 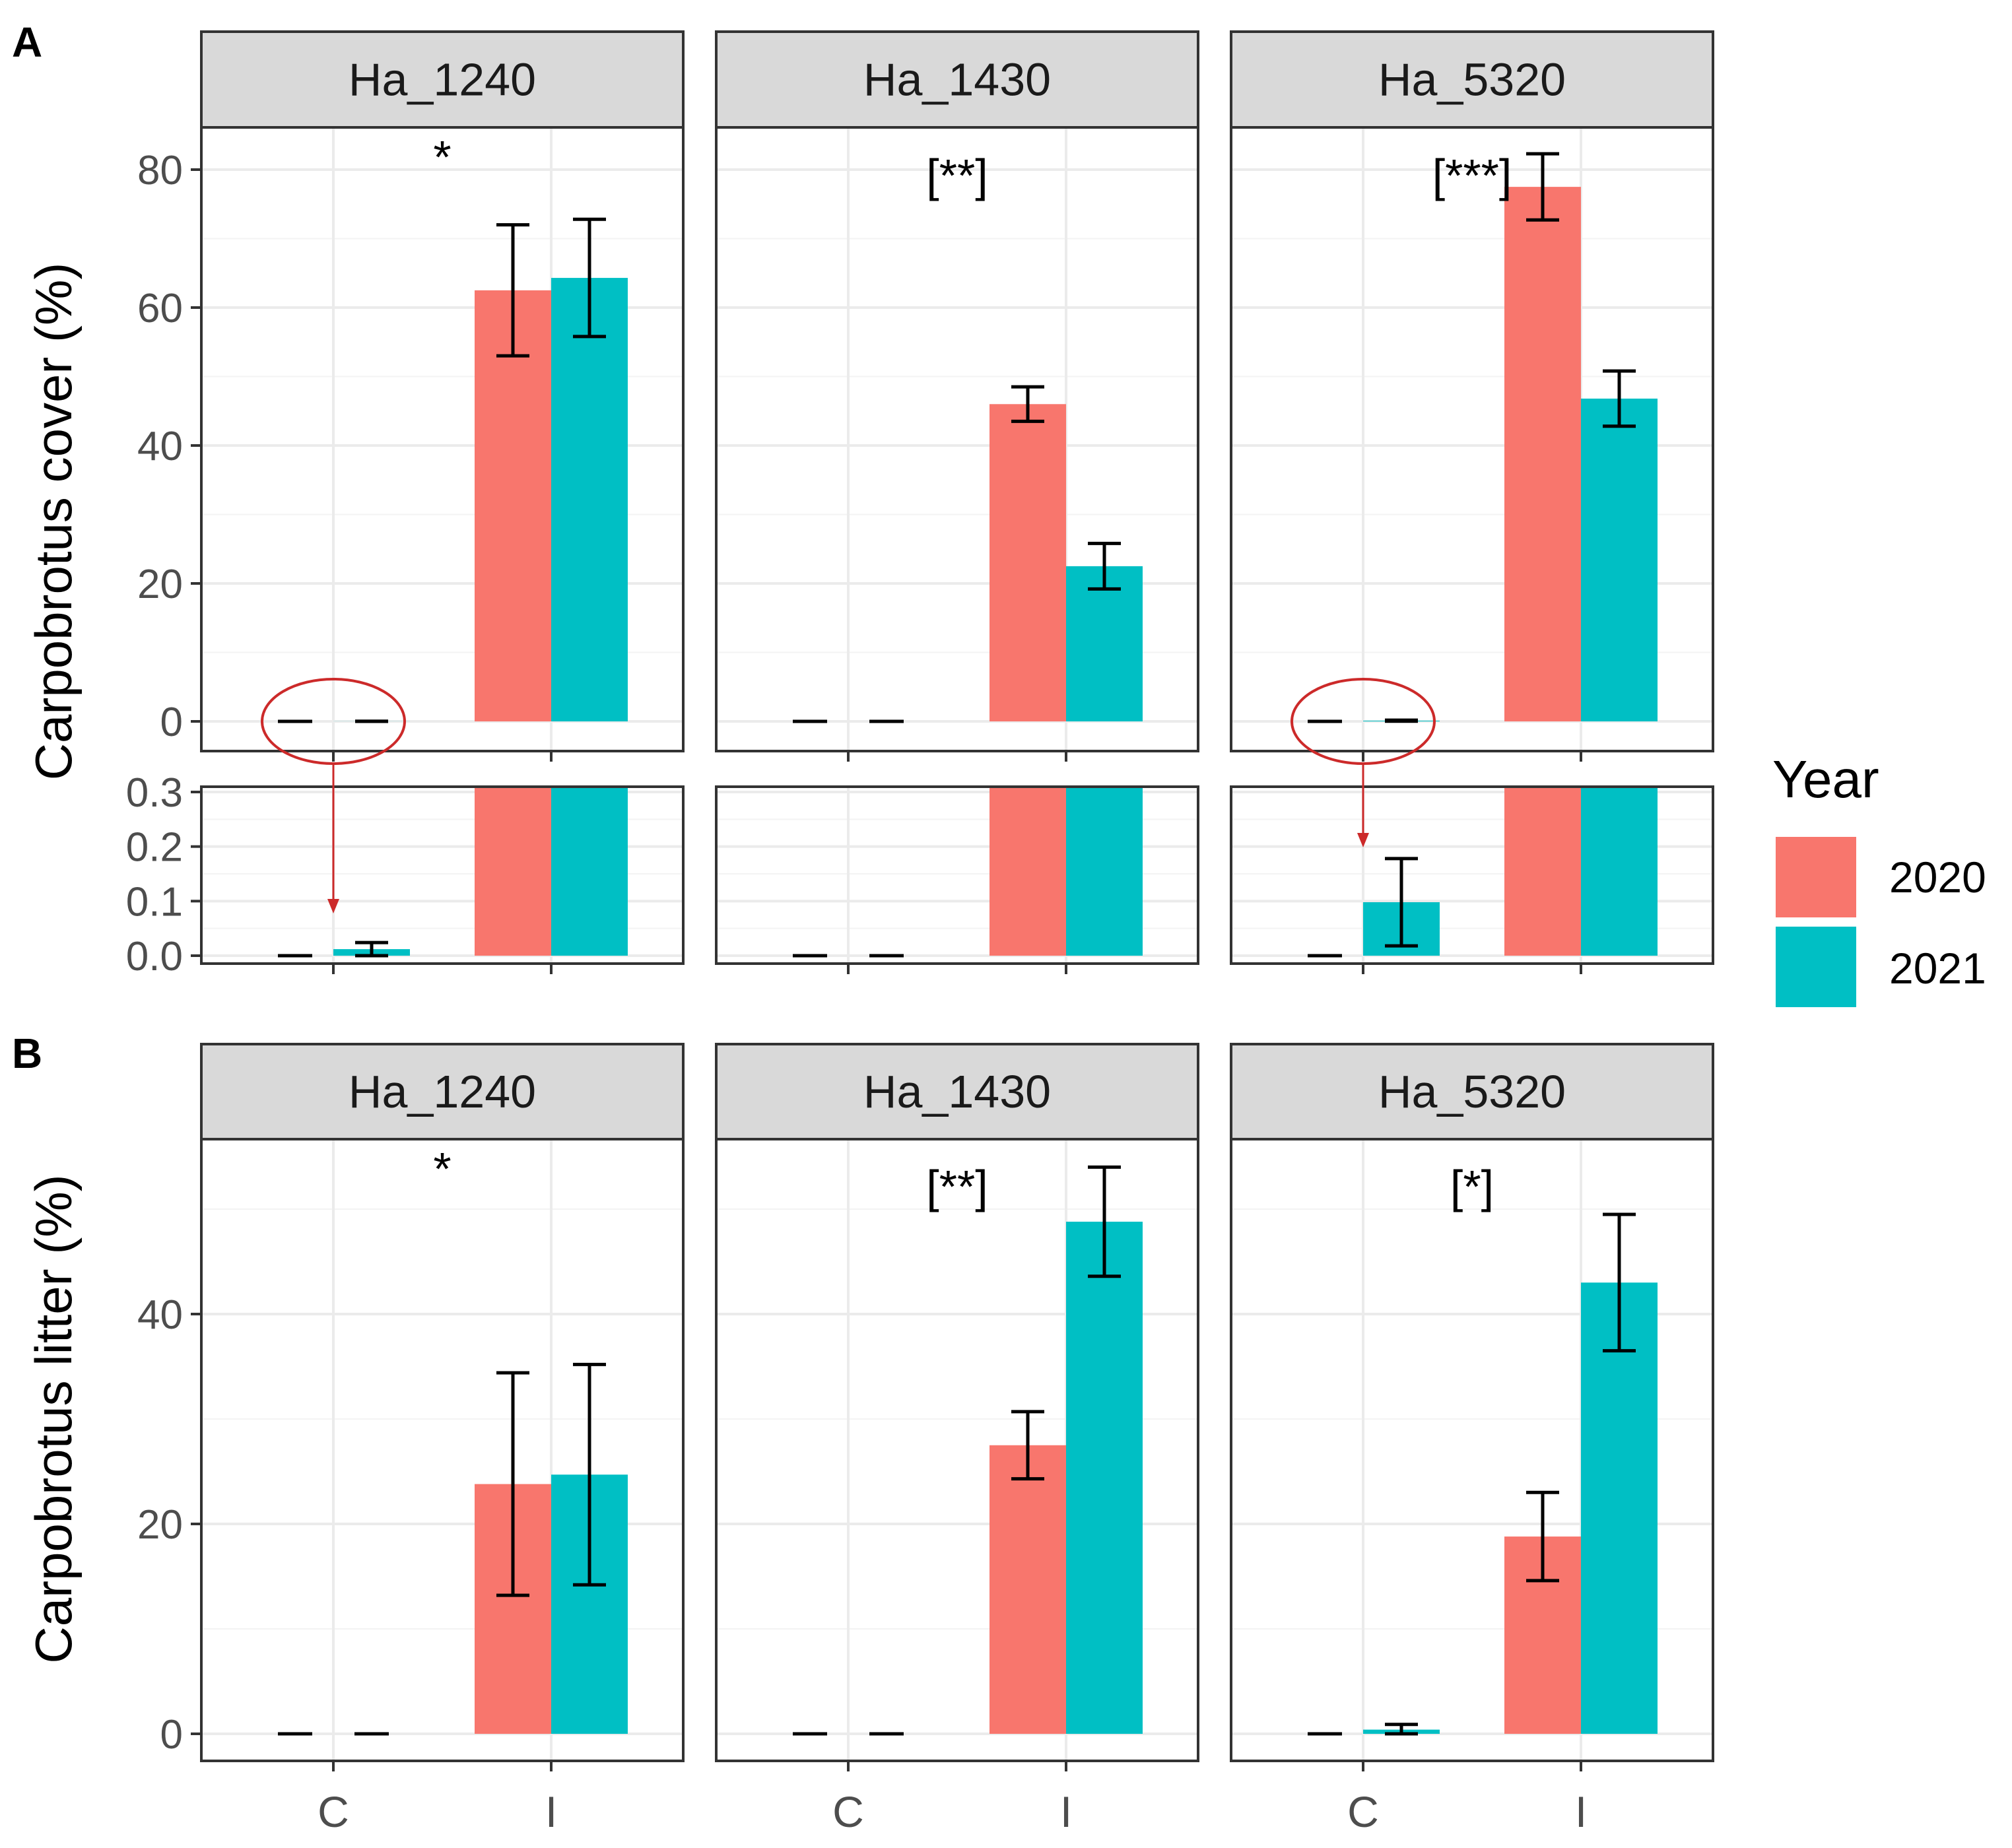 I want to click on significance-label-a-Ha_1430: [**], so click(x=957, y=176).